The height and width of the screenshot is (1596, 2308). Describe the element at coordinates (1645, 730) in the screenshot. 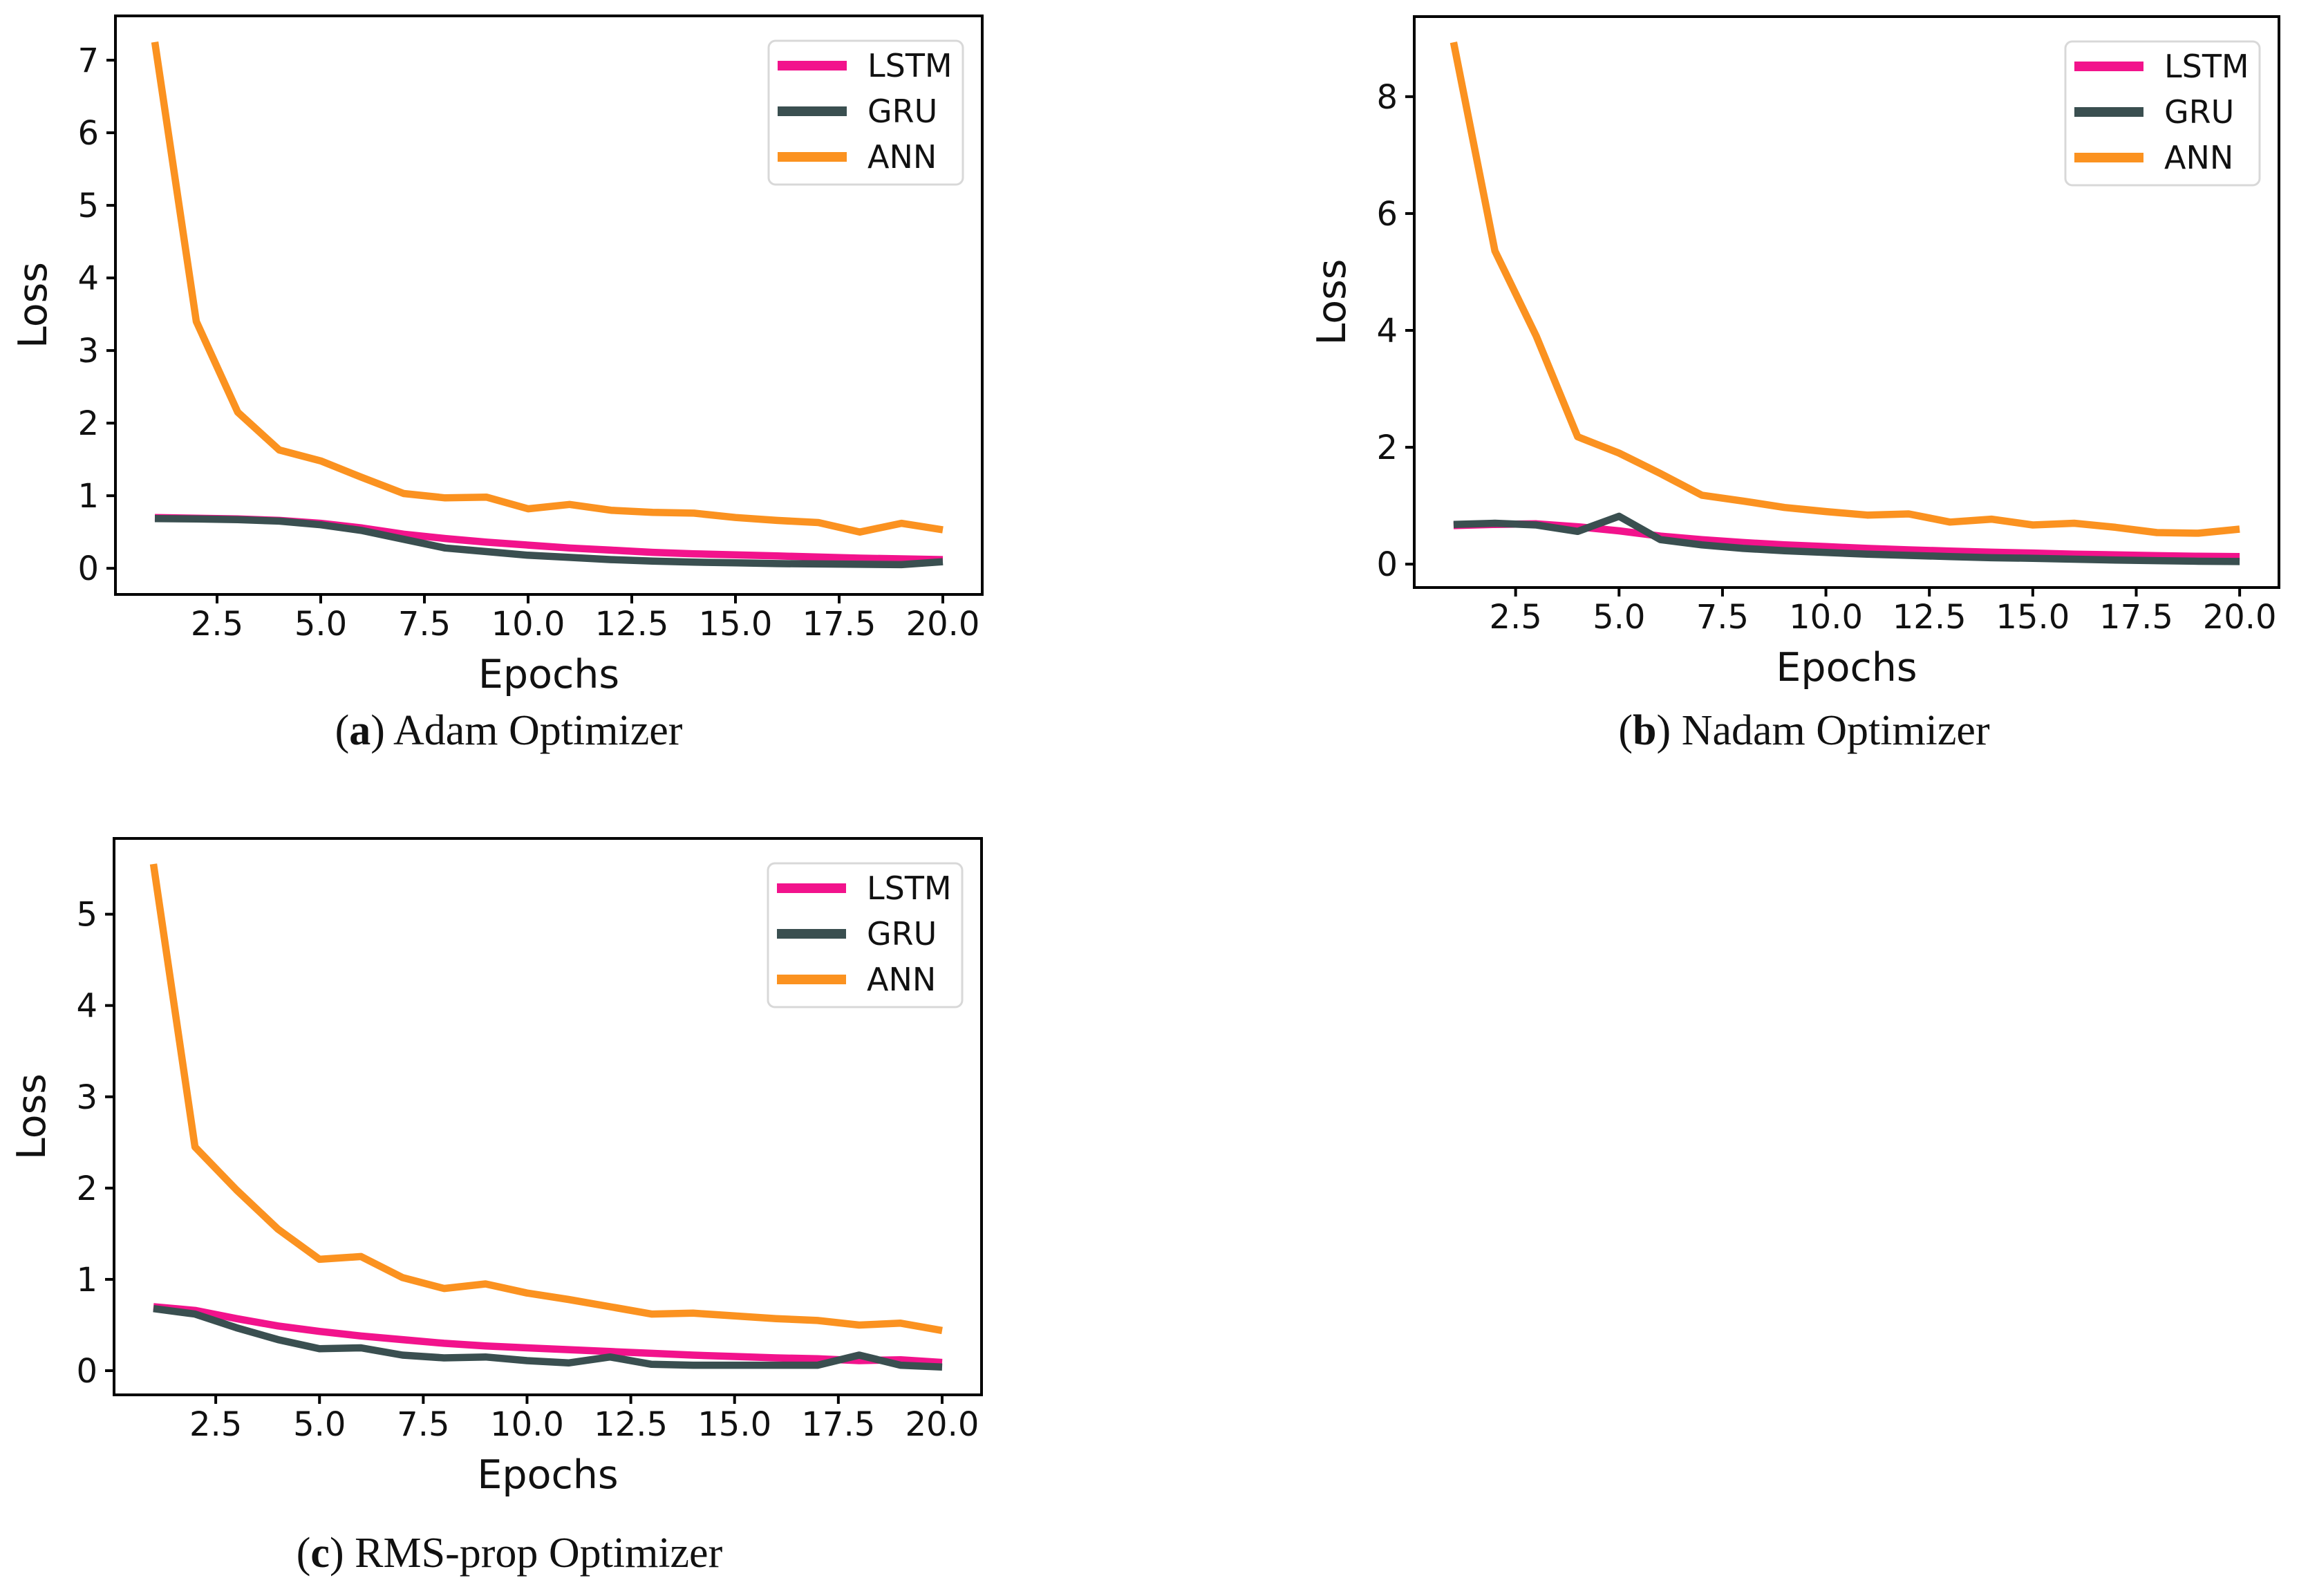

I see `caption-letter: b` at that location.